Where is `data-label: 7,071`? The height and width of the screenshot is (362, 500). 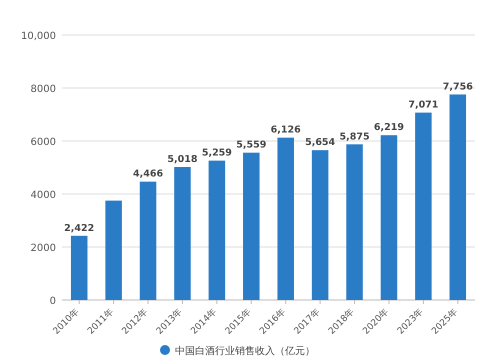
data-label: 7,071 is located at coordinates (423, 105).